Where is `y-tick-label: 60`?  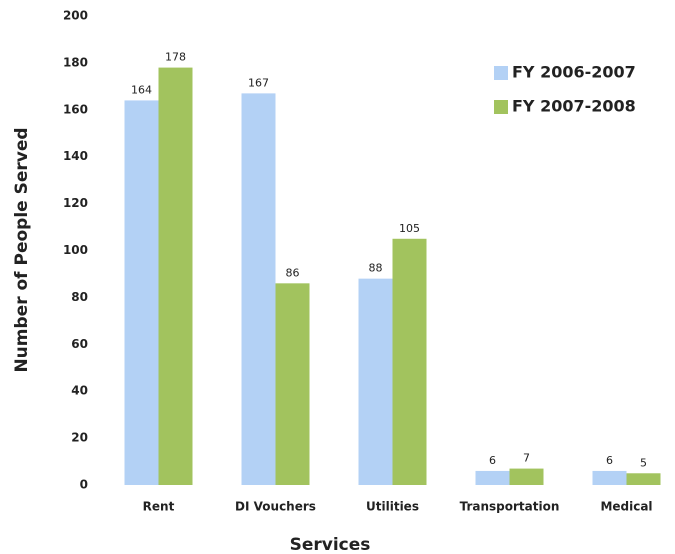
y-tick-label: 60 is located at coordinates (79, 344).